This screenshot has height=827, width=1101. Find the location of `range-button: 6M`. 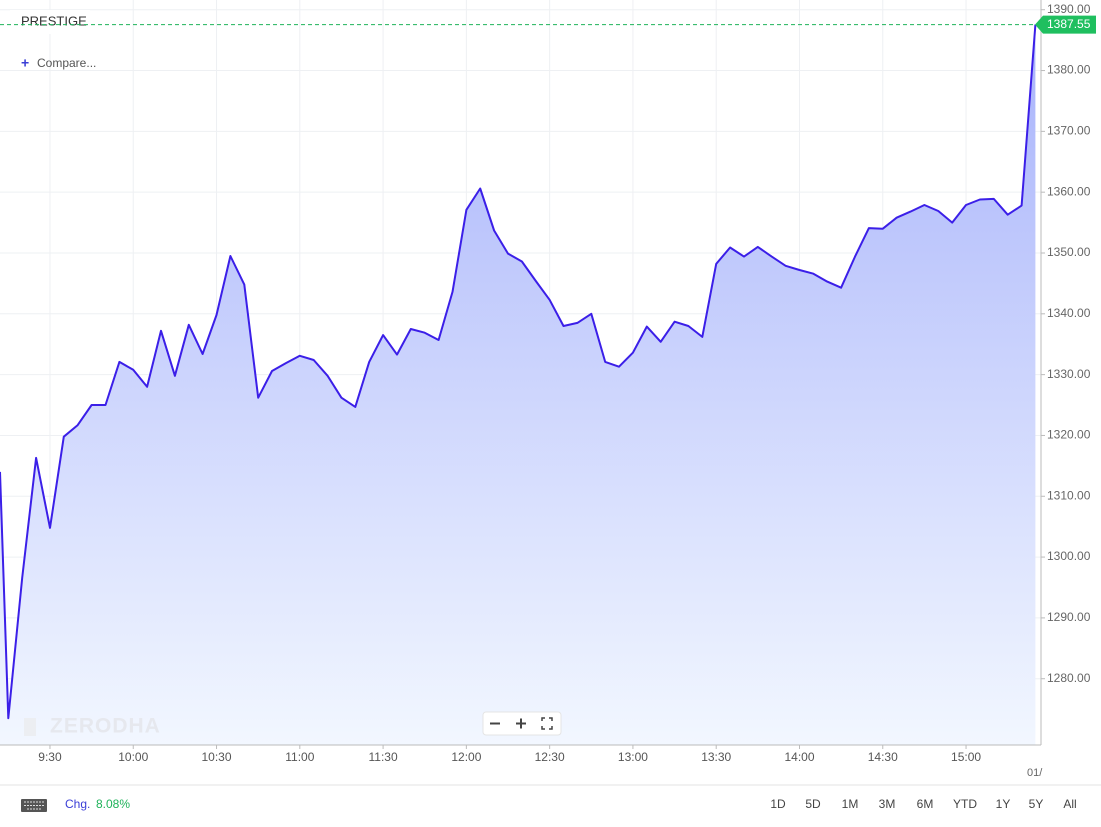

range-button: 6M is located at coordinates (925, 804).